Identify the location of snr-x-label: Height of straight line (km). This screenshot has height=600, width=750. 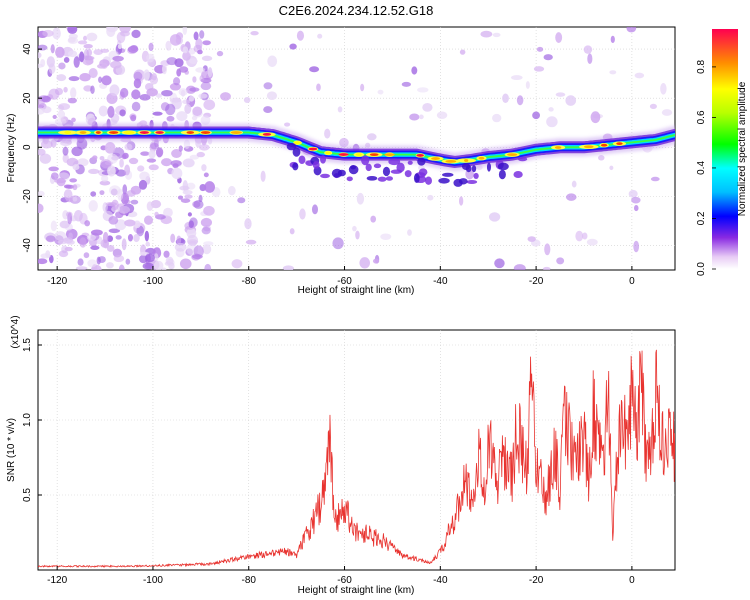
(356, 590).